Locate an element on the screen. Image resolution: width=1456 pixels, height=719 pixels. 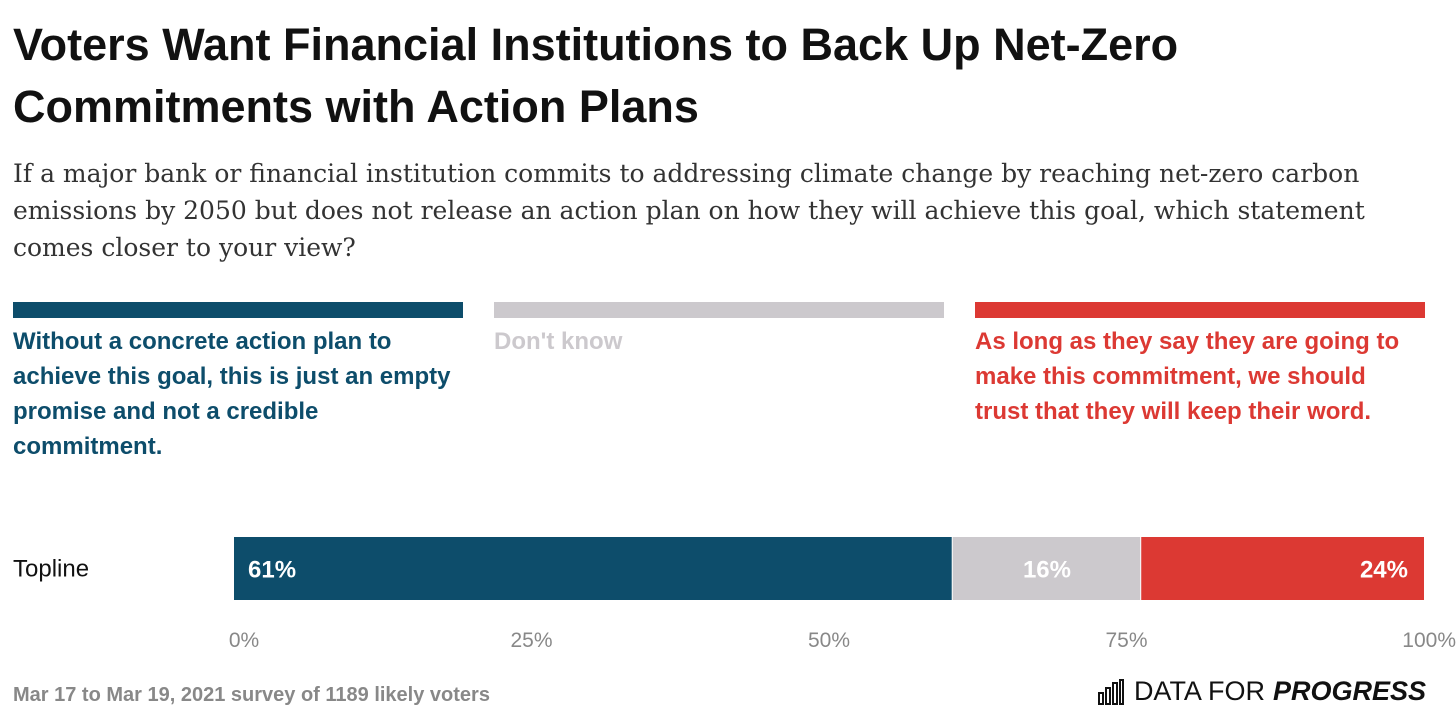
brand-logo: DATA FOR PROGRESS is located at coordinates (1261, 691).